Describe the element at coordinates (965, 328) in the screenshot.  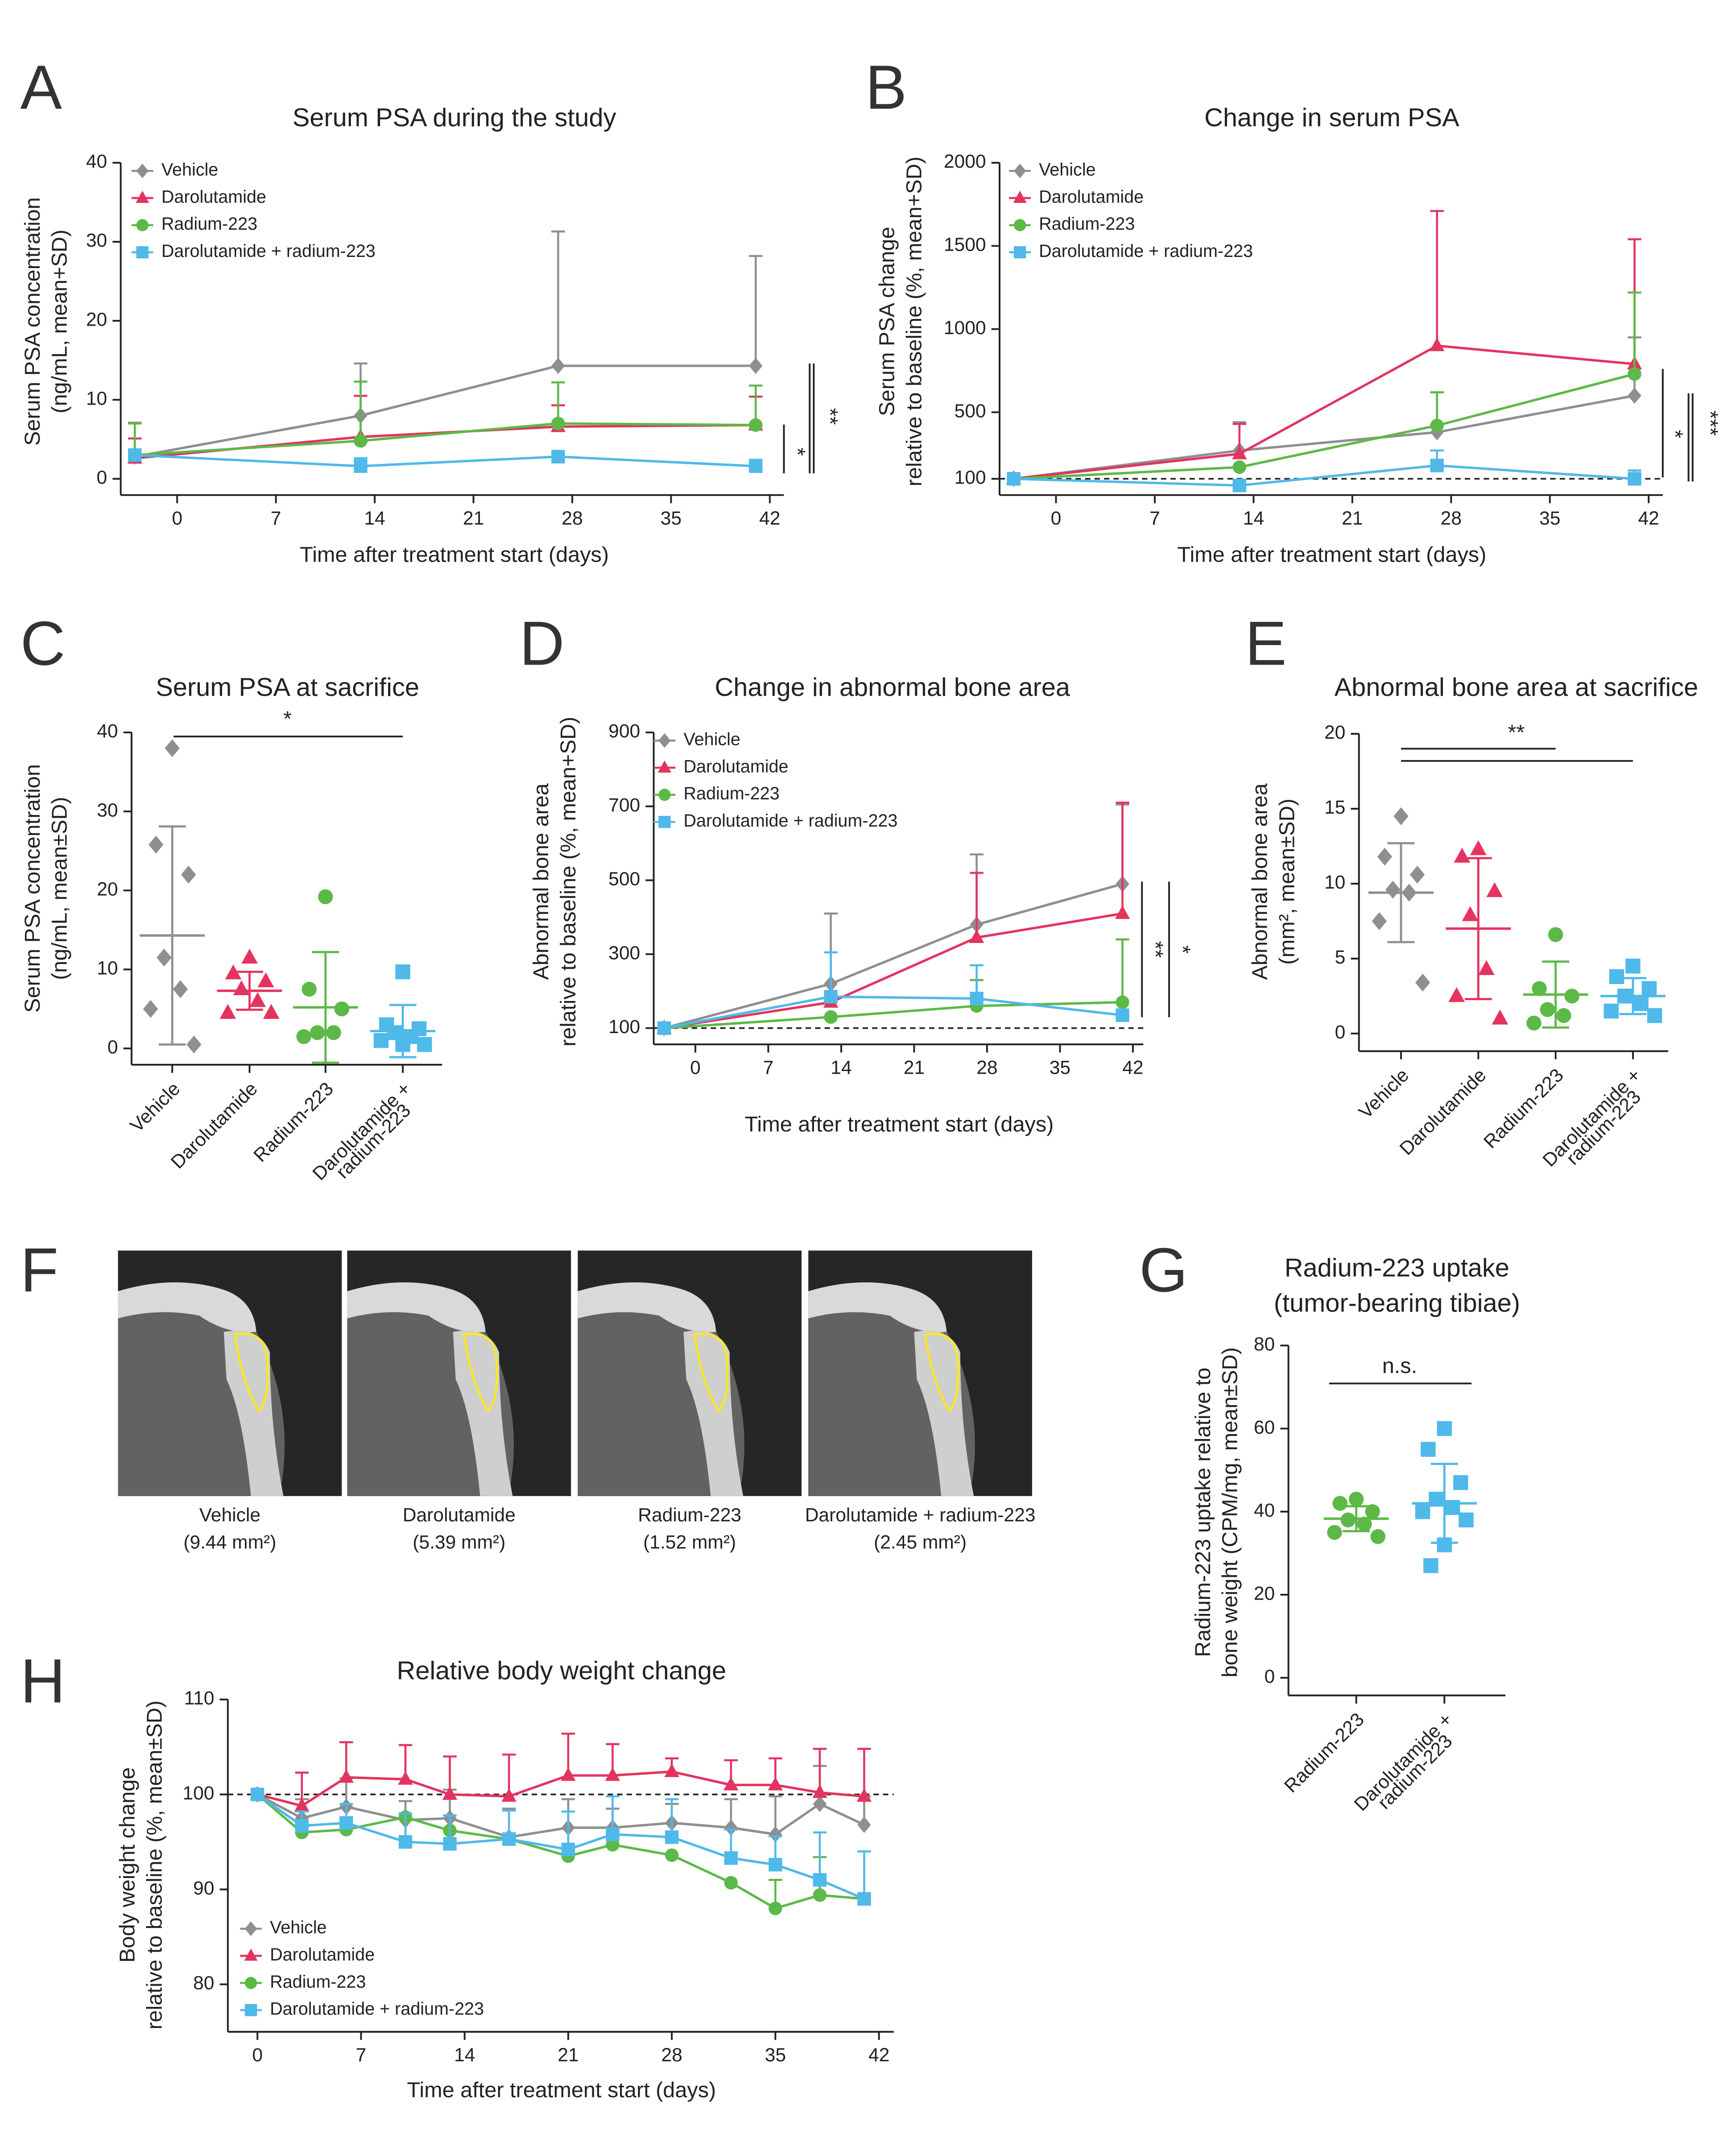
I see `y-tick-label: 1000` at that location.